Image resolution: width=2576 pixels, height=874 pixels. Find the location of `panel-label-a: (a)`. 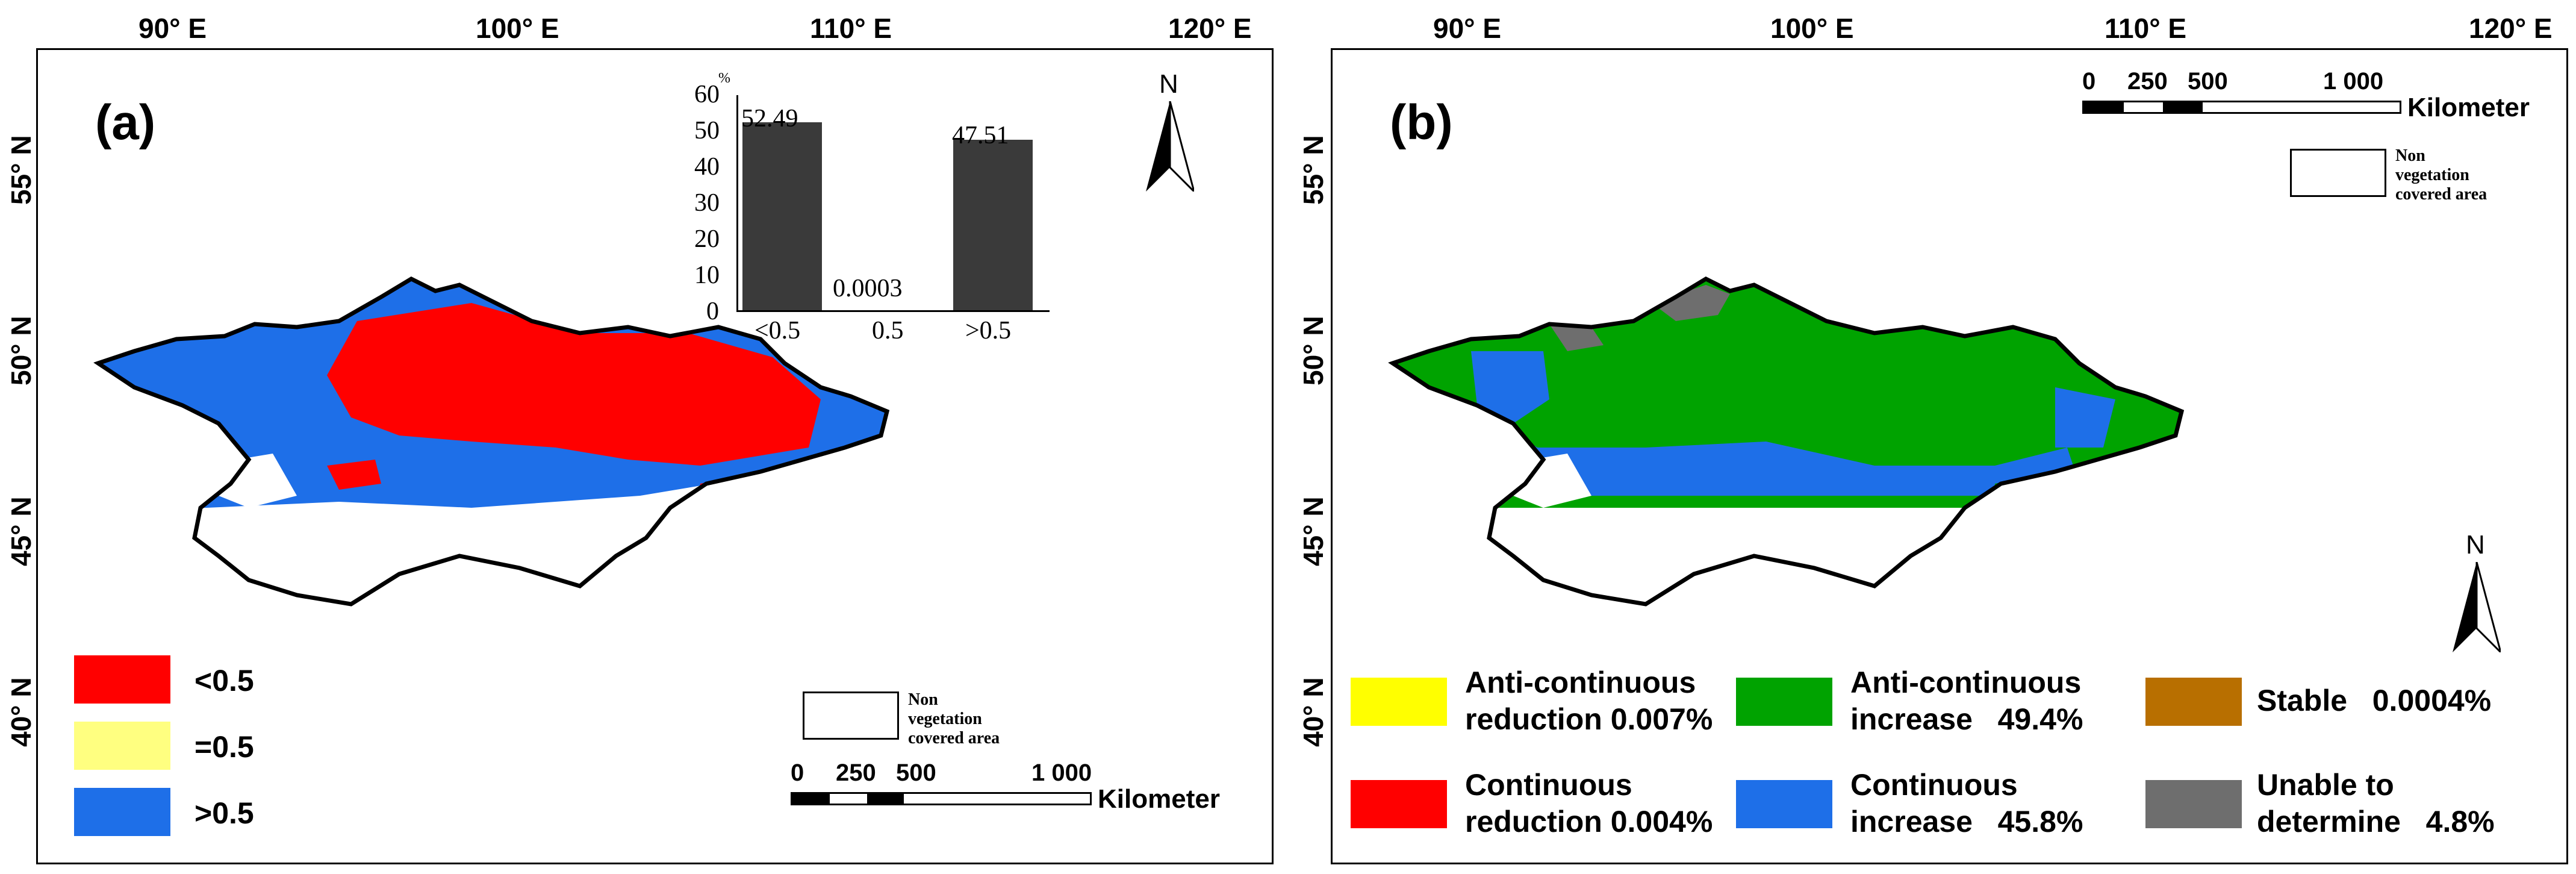

panel-label-a: (a) is located at coordinates (125, 122).